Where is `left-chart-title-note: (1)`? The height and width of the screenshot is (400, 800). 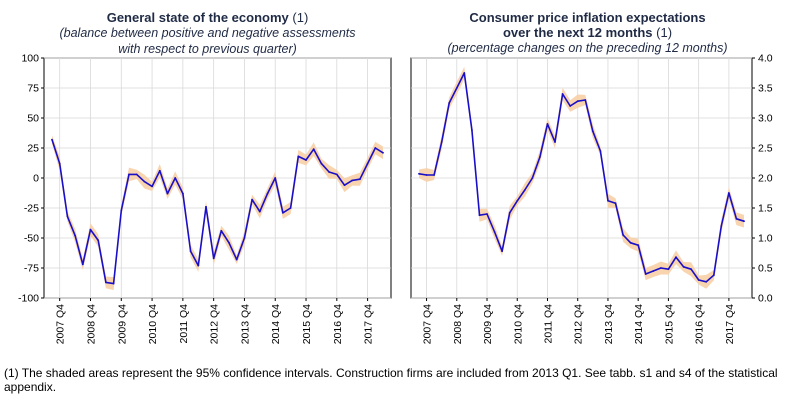
left-chart-title-note: (1) is located at coordinates (300, 17).